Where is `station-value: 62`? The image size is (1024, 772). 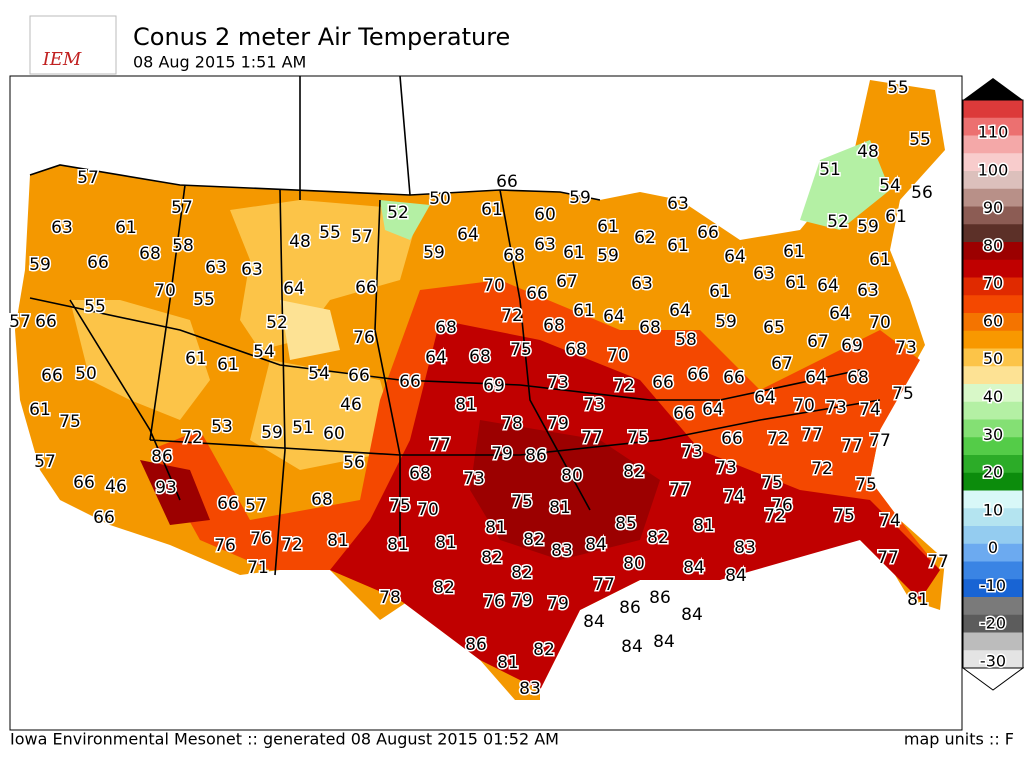 station-value: 62 is located at coordinates (645, 238).